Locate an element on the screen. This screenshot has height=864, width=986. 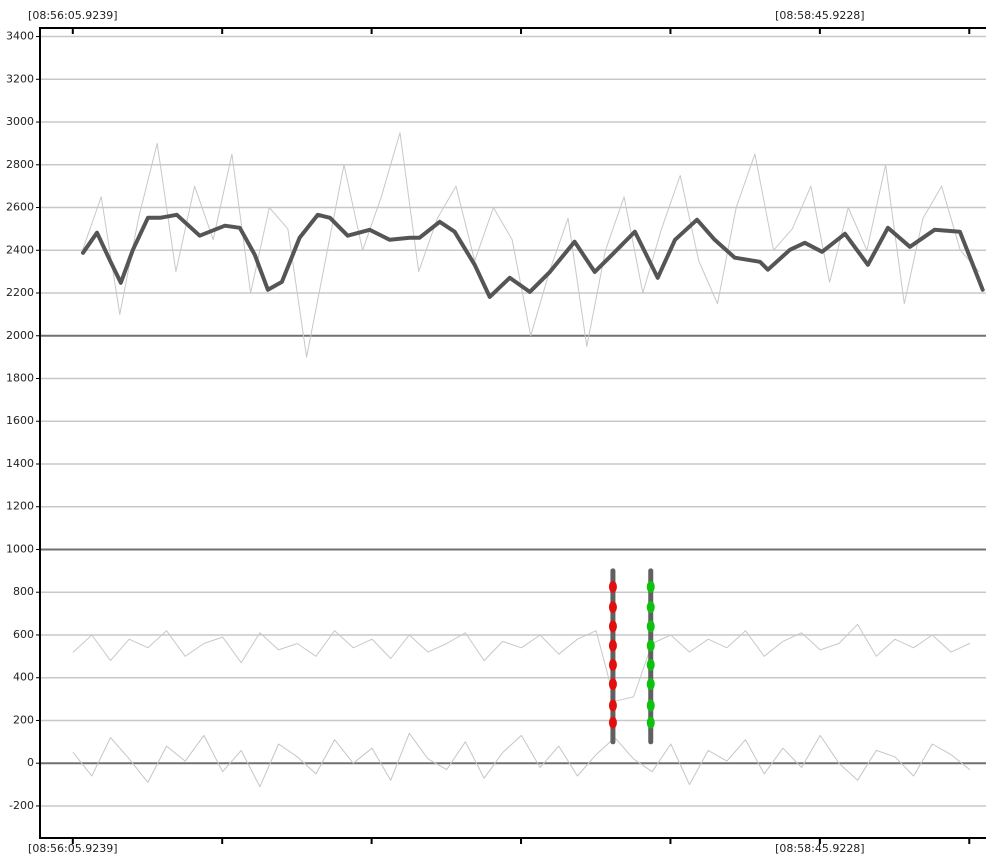
y-tick-label: 1200 is located at coordinates (20, 506).